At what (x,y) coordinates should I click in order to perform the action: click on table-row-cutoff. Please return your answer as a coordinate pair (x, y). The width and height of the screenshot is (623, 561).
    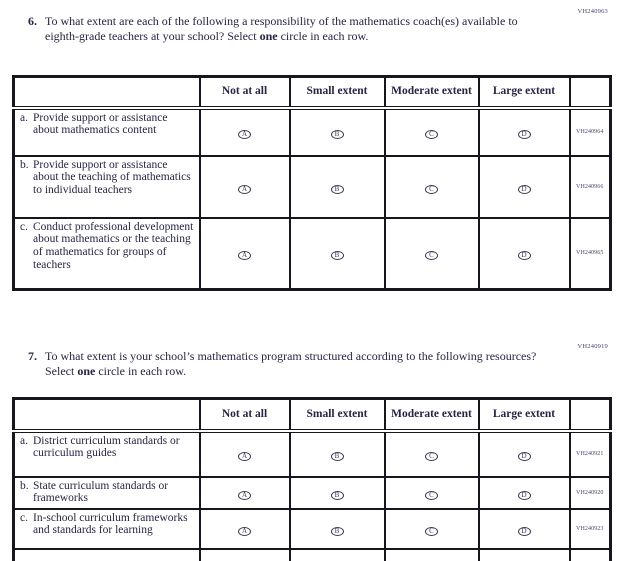
    Looking at the image, I should click on (312, 554).